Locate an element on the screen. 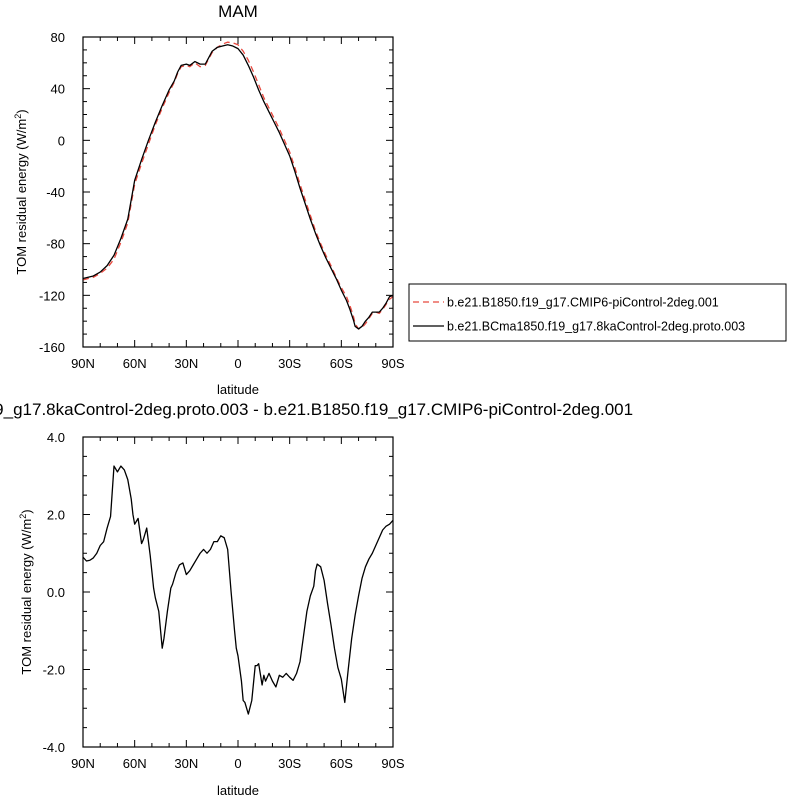  bottom-y-tick-label: -4.0 is located at coordinates (54, 747).